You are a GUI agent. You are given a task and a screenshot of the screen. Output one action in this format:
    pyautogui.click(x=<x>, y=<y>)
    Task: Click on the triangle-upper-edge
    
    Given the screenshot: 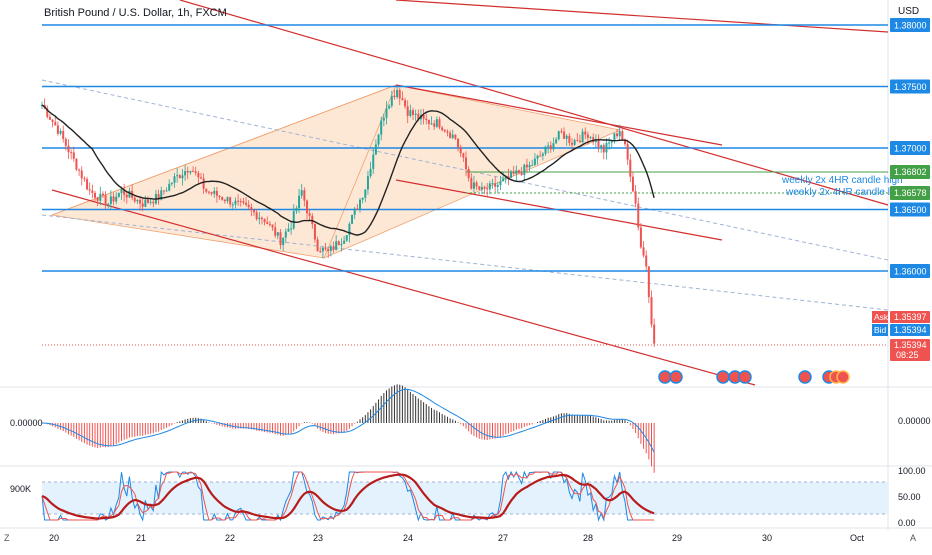 What is the action you would take?
    pyautogui.click(x=224, y=150)
    